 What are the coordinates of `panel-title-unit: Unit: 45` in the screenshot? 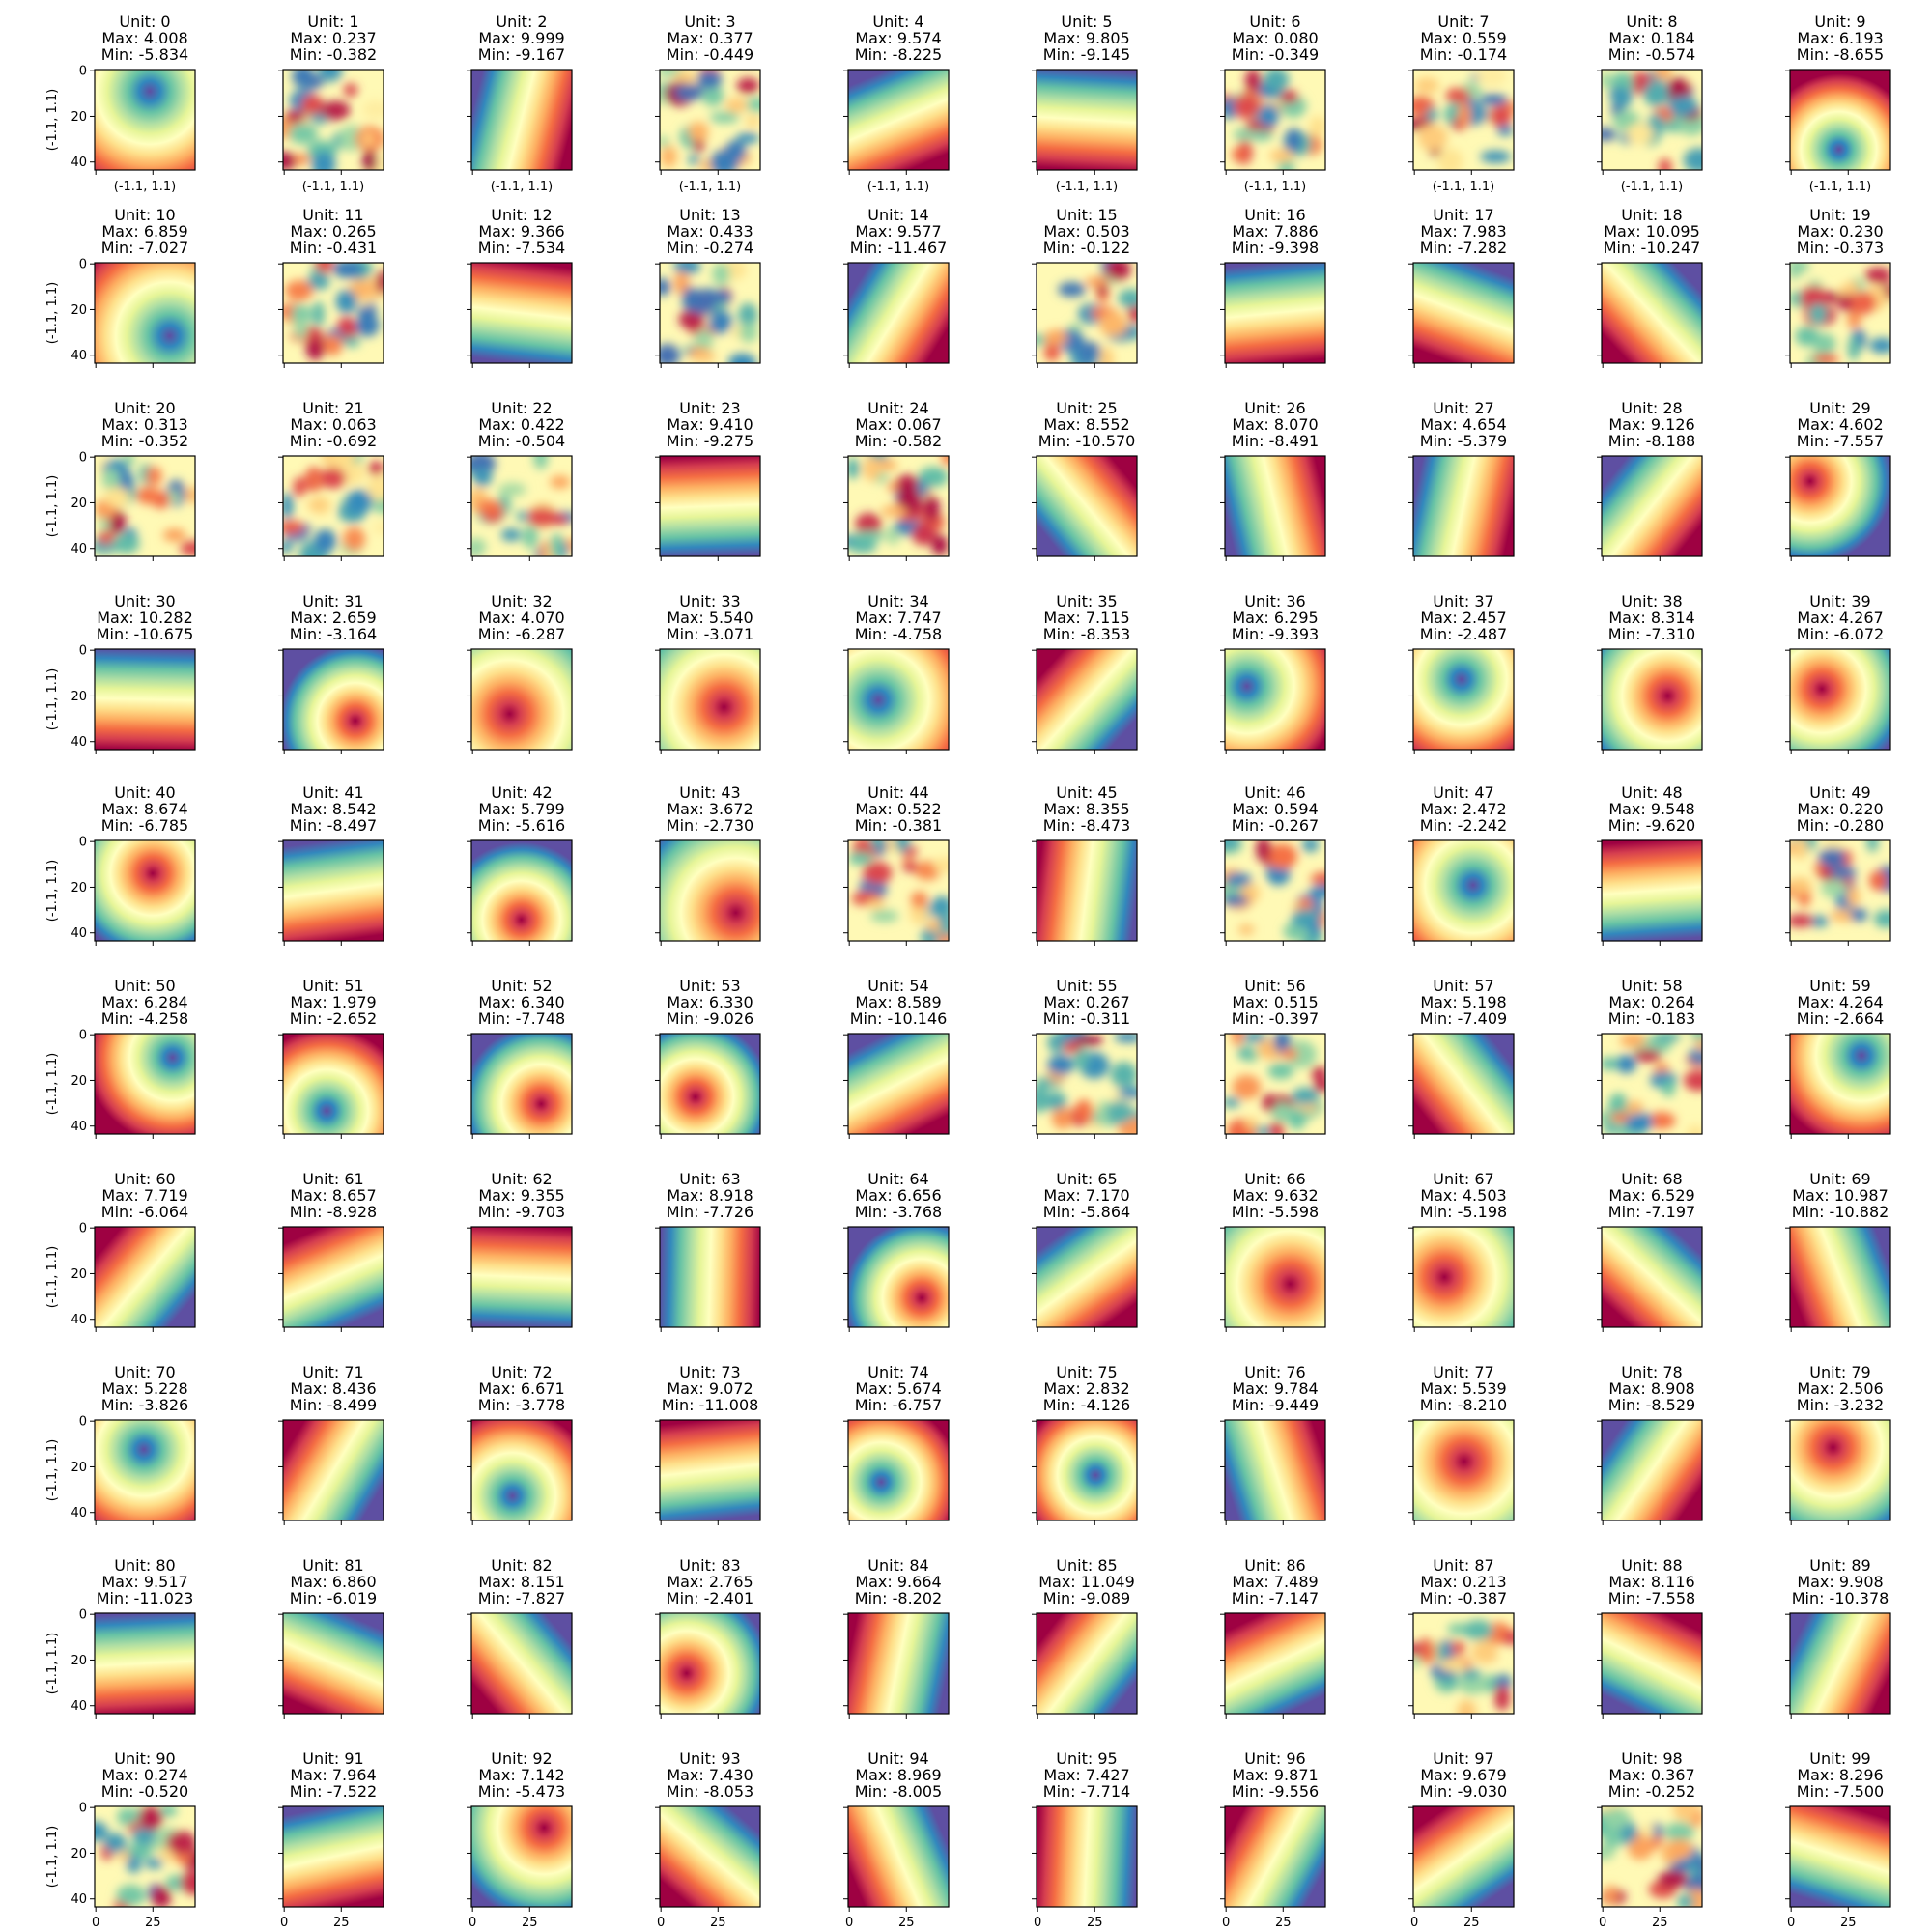 It's located at (1086, 792).